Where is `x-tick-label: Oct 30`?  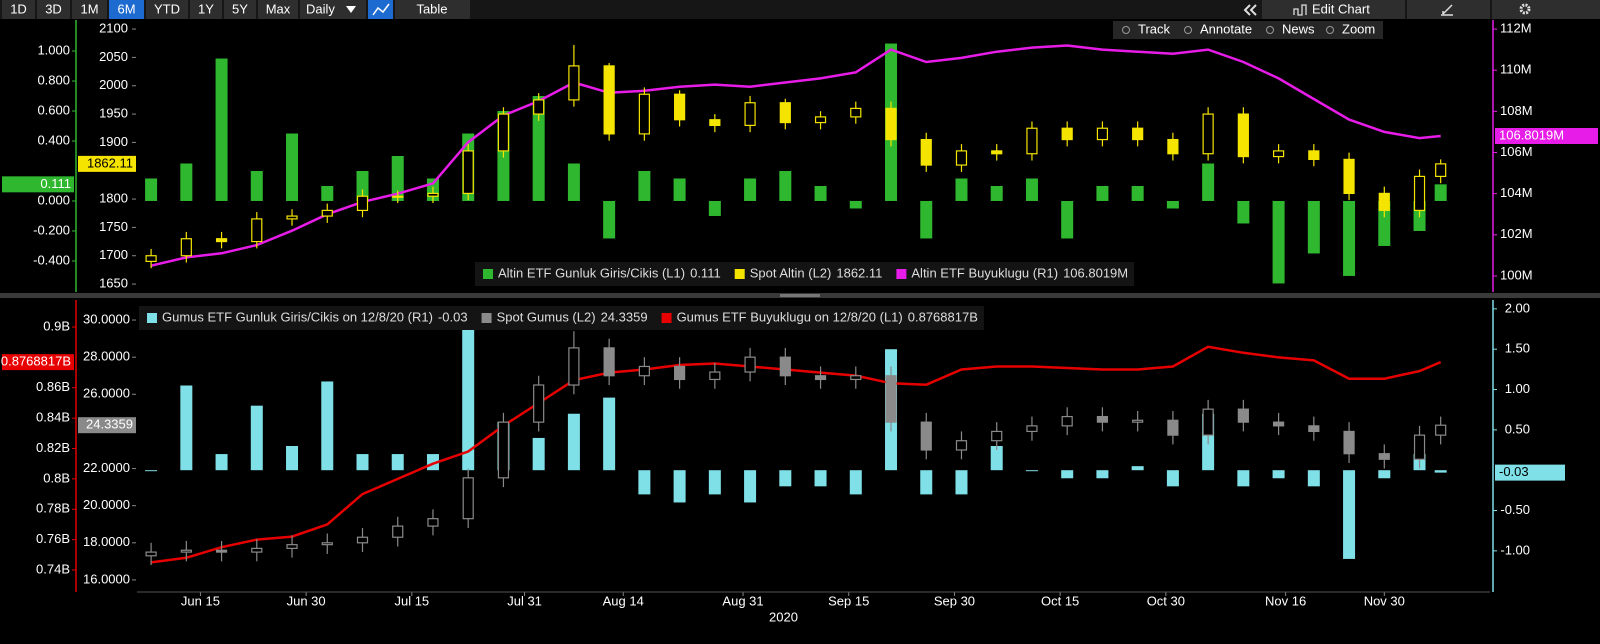 x-tick-label: Oct 30 is located at coordinates (1166, 600).